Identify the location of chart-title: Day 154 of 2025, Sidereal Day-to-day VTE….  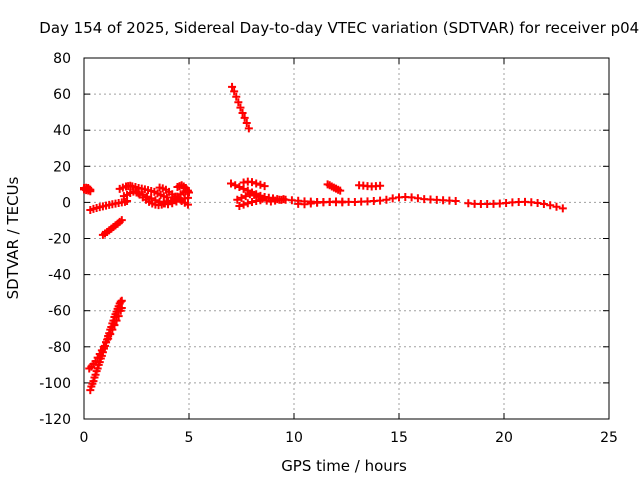
(339, 28).